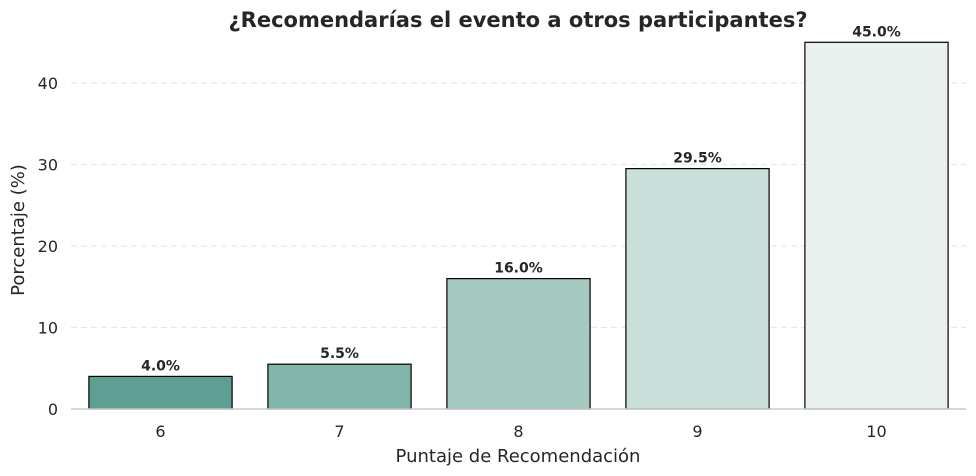 The image size is (976, 476). Describe the element at coordinates (160, 431) in the screenshot. I see `x-tick-label: 6` at that location.